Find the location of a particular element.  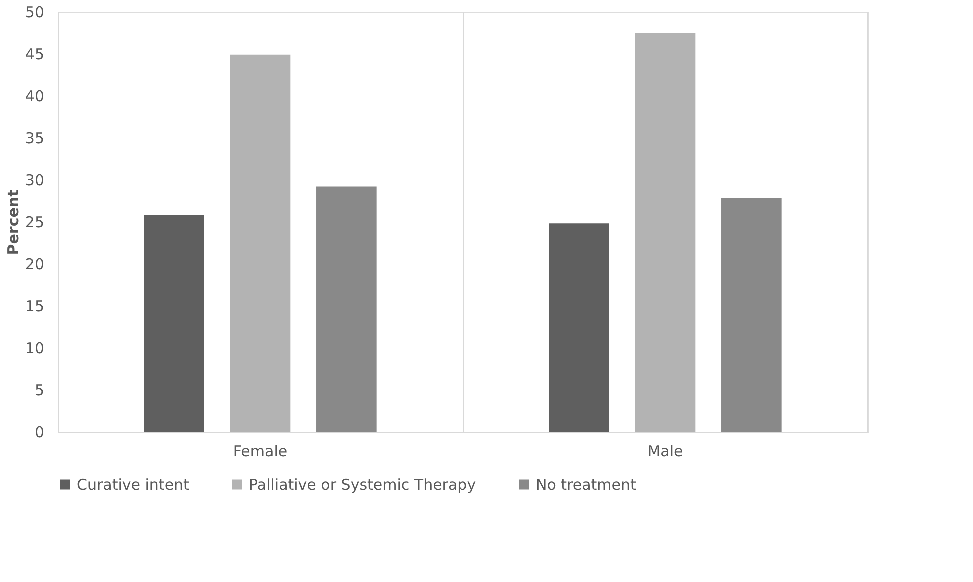

y-tick-label: 30 is located at coordinates (34, 181).